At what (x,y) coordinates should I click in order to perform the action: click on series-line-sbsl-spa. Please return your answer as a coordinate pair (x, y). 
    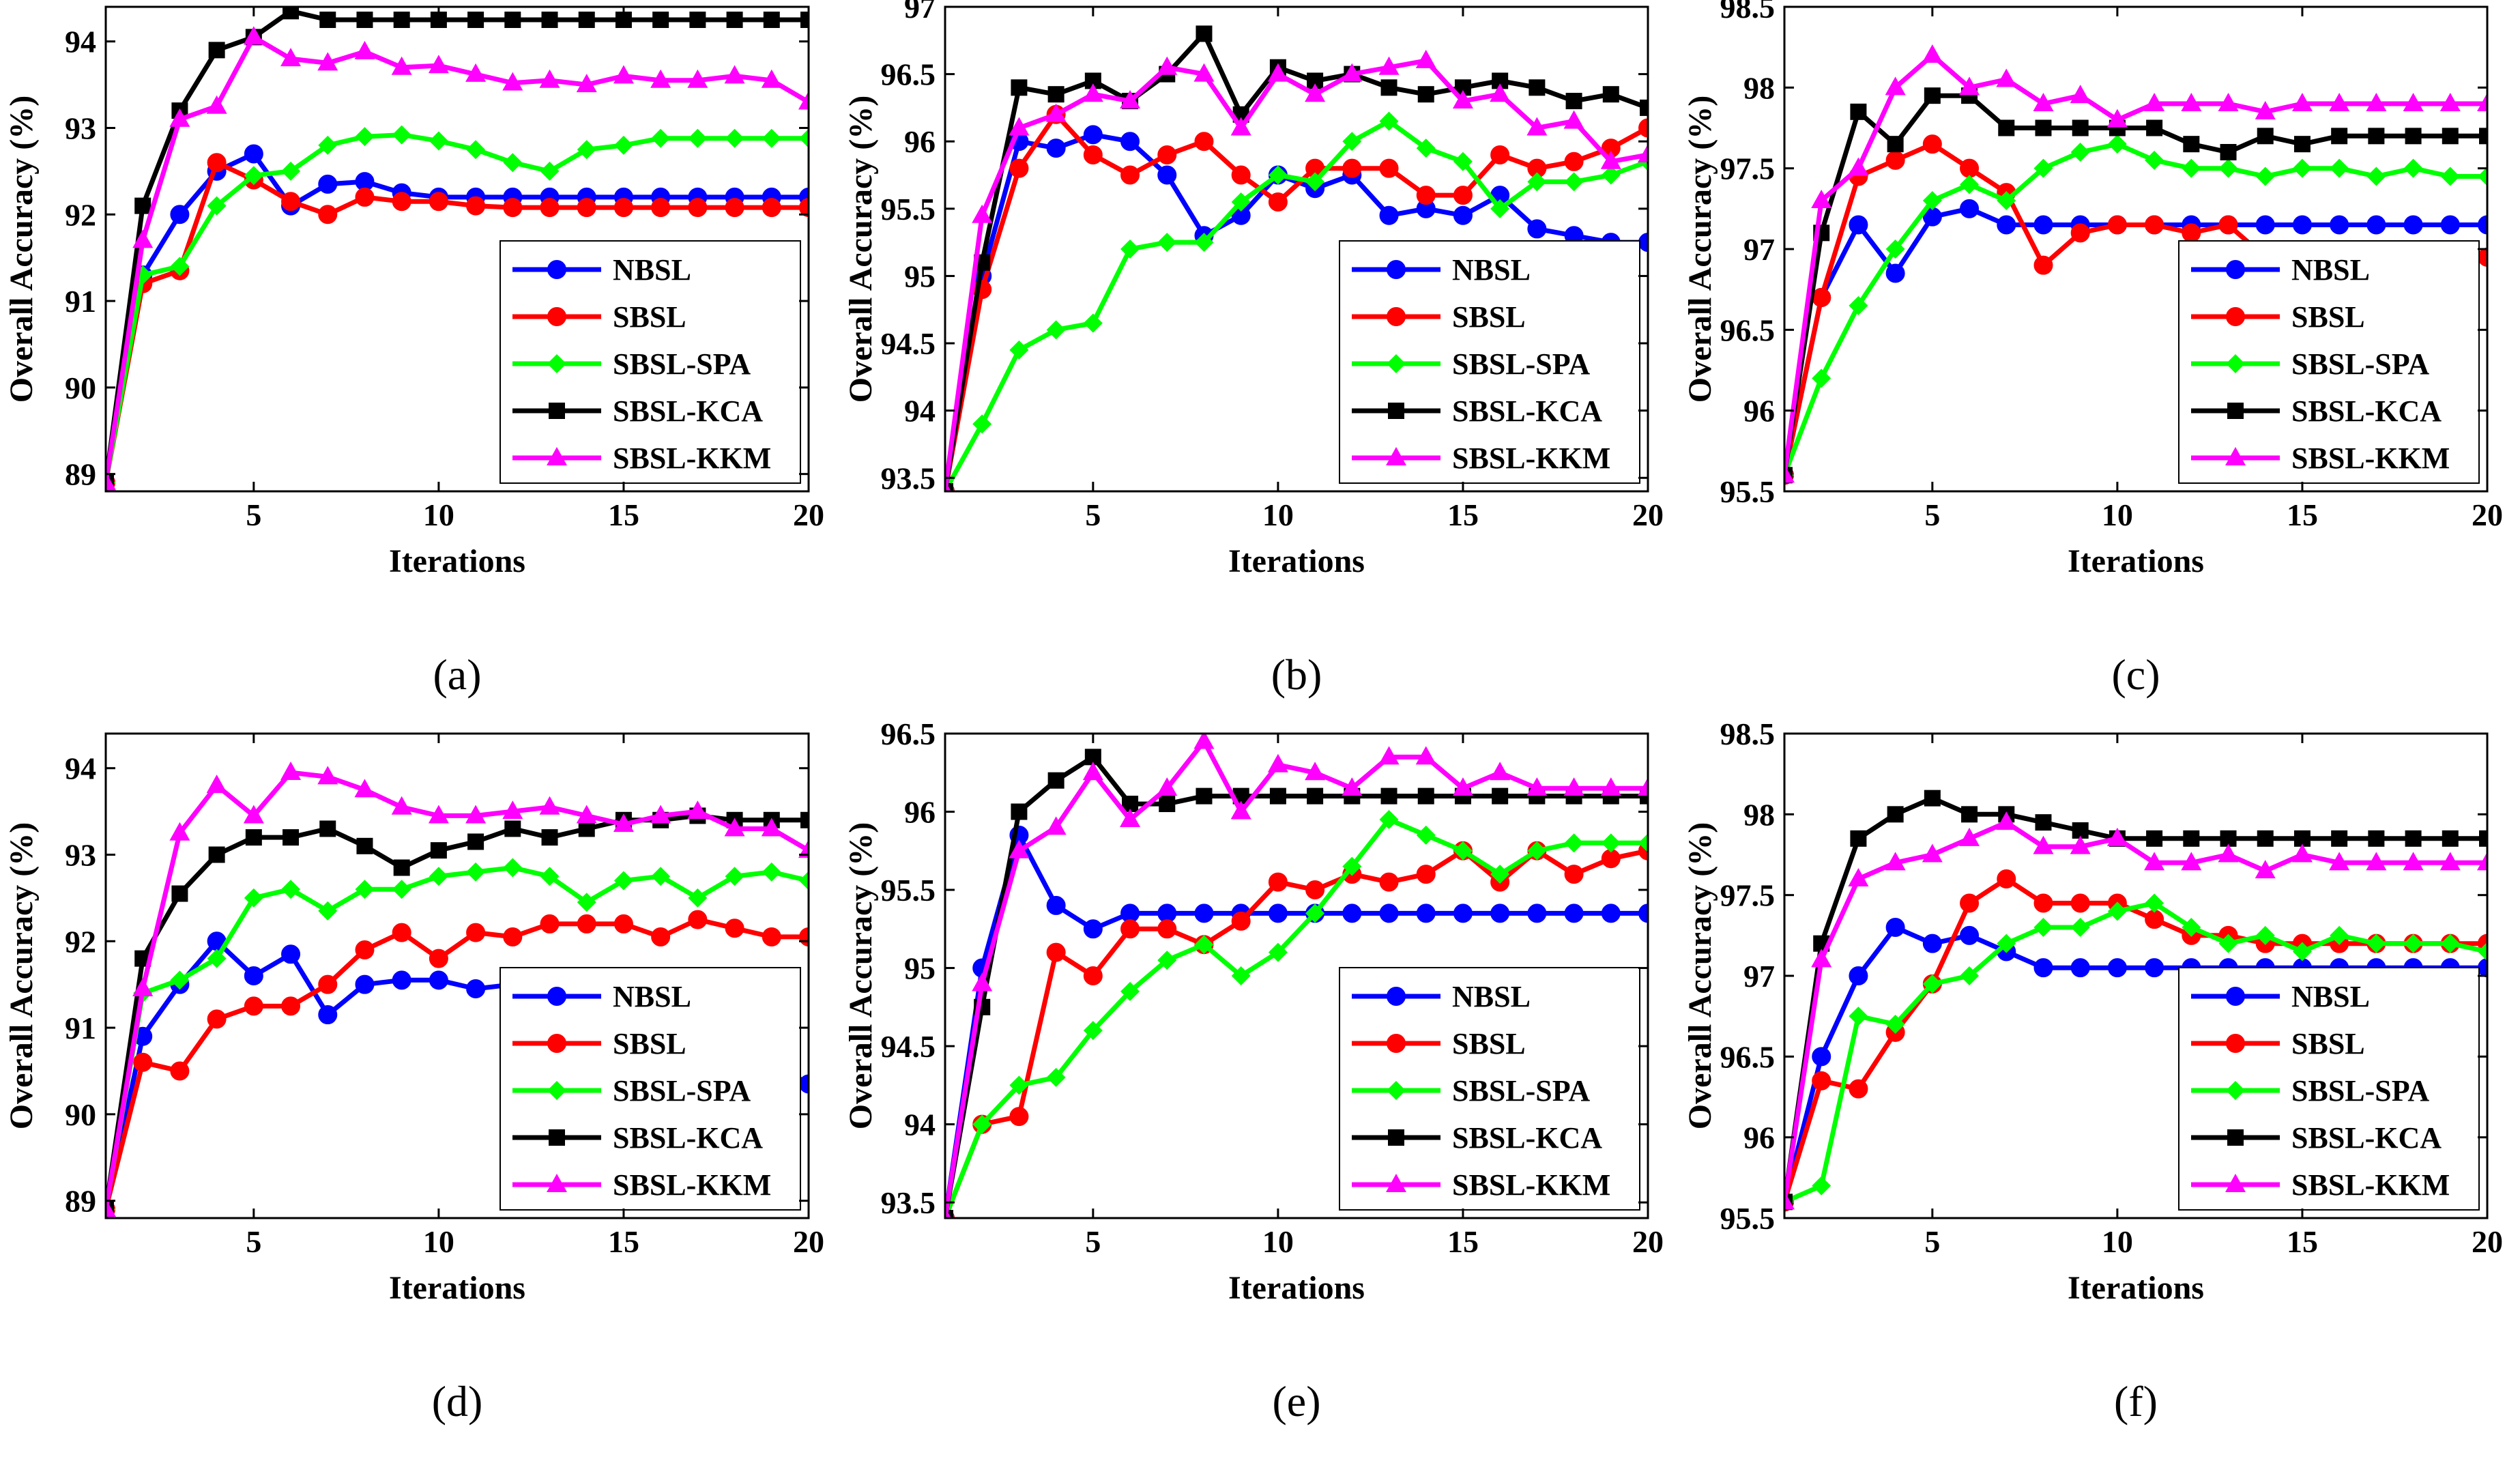
    Looking at the image, I should click on (1296, 1017).